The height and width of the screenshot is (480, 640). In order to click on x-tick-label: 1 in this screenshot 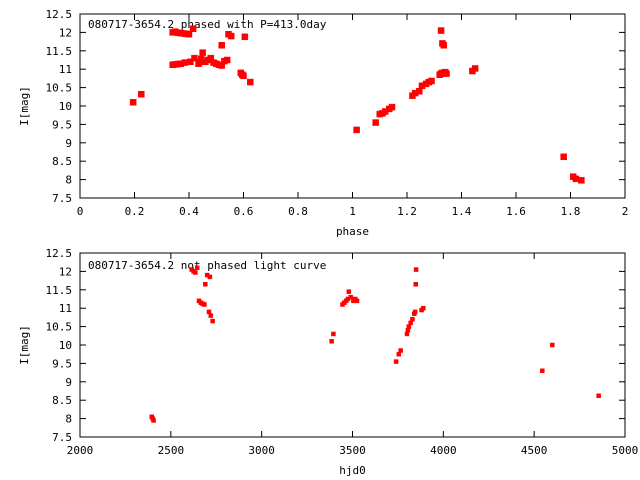, I will do `click(352, 211)`.